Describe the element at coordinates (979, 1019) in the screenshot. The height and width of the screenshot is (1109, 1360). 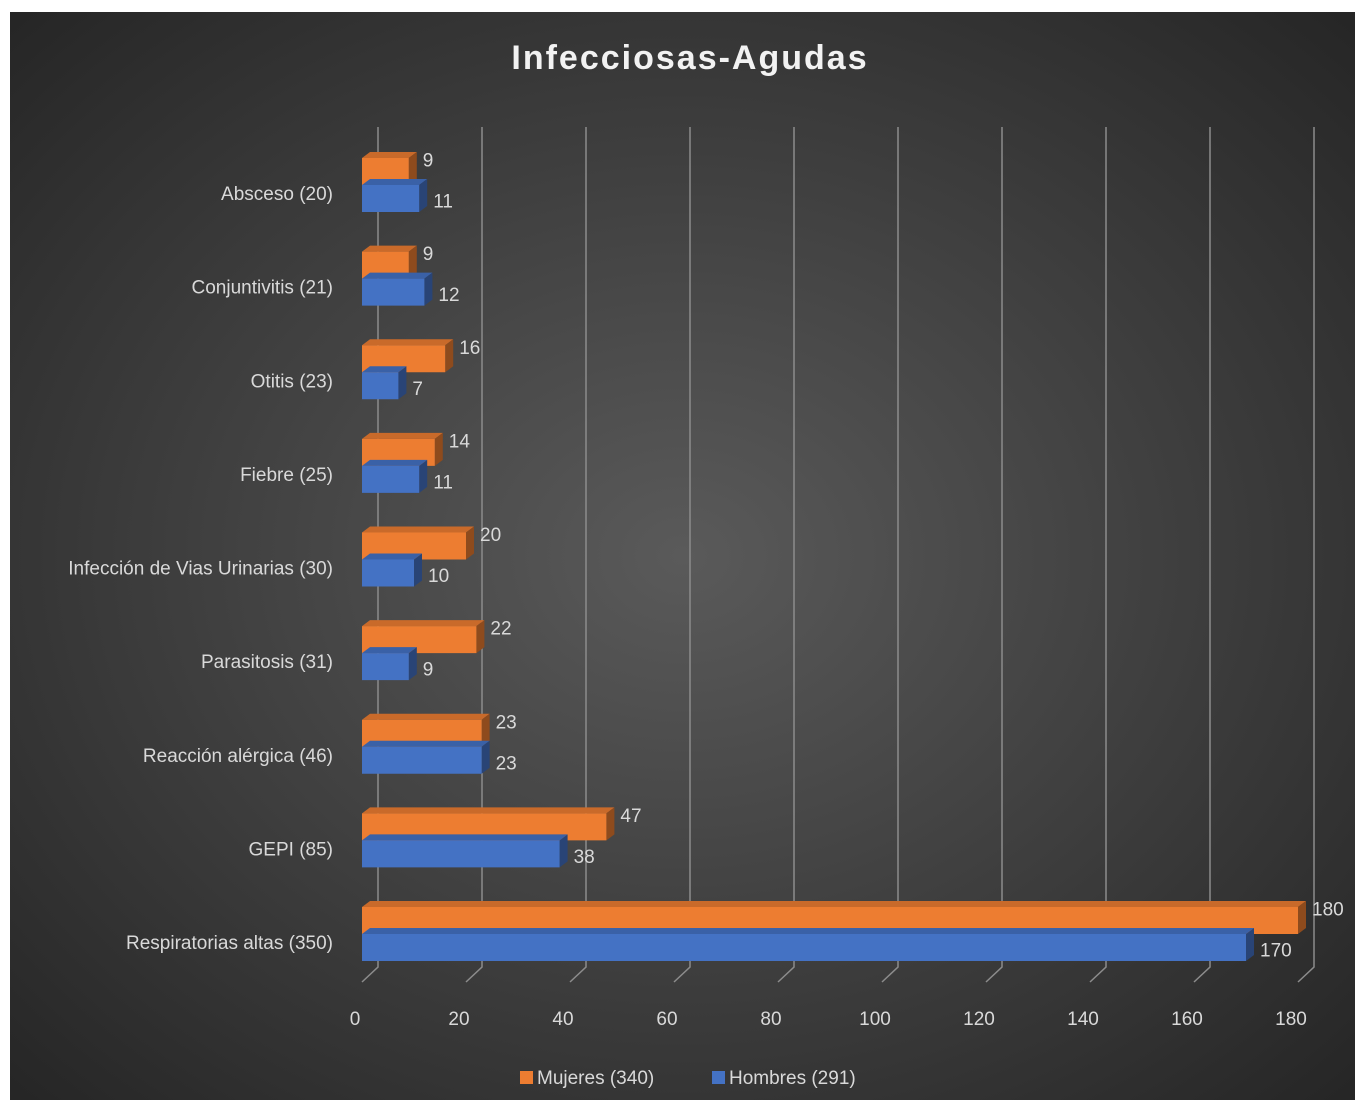
I see `x-tick-label: 120` at that location.